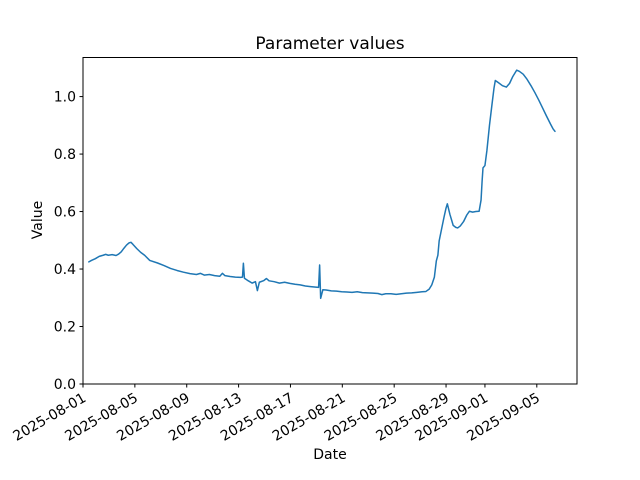 The height and width of the screenshot is (480, 640). Describe the element at coordinates (65, 155) in the screenshot. I see `y-axis-tick-label: 0.8` at that location.